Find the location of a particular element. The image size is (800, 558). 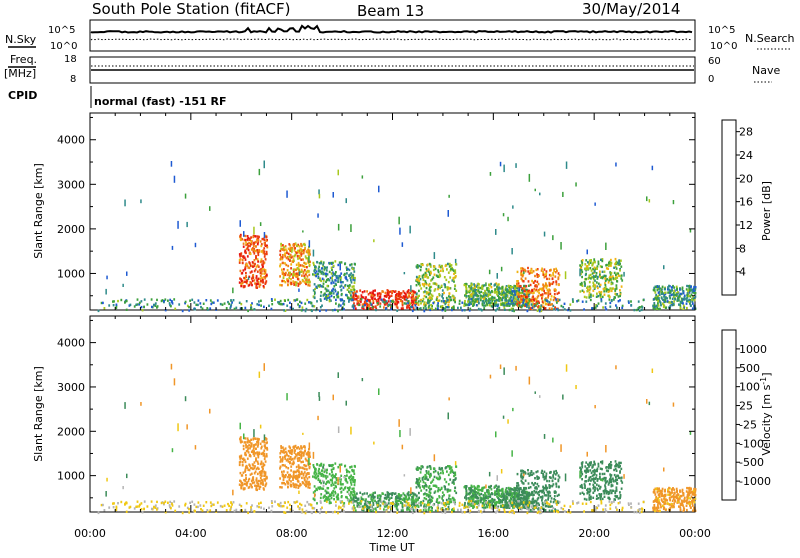

freq-panel: Freq. [MHz] 18 8 60 0 Nave is located at coordinates (392, 69).